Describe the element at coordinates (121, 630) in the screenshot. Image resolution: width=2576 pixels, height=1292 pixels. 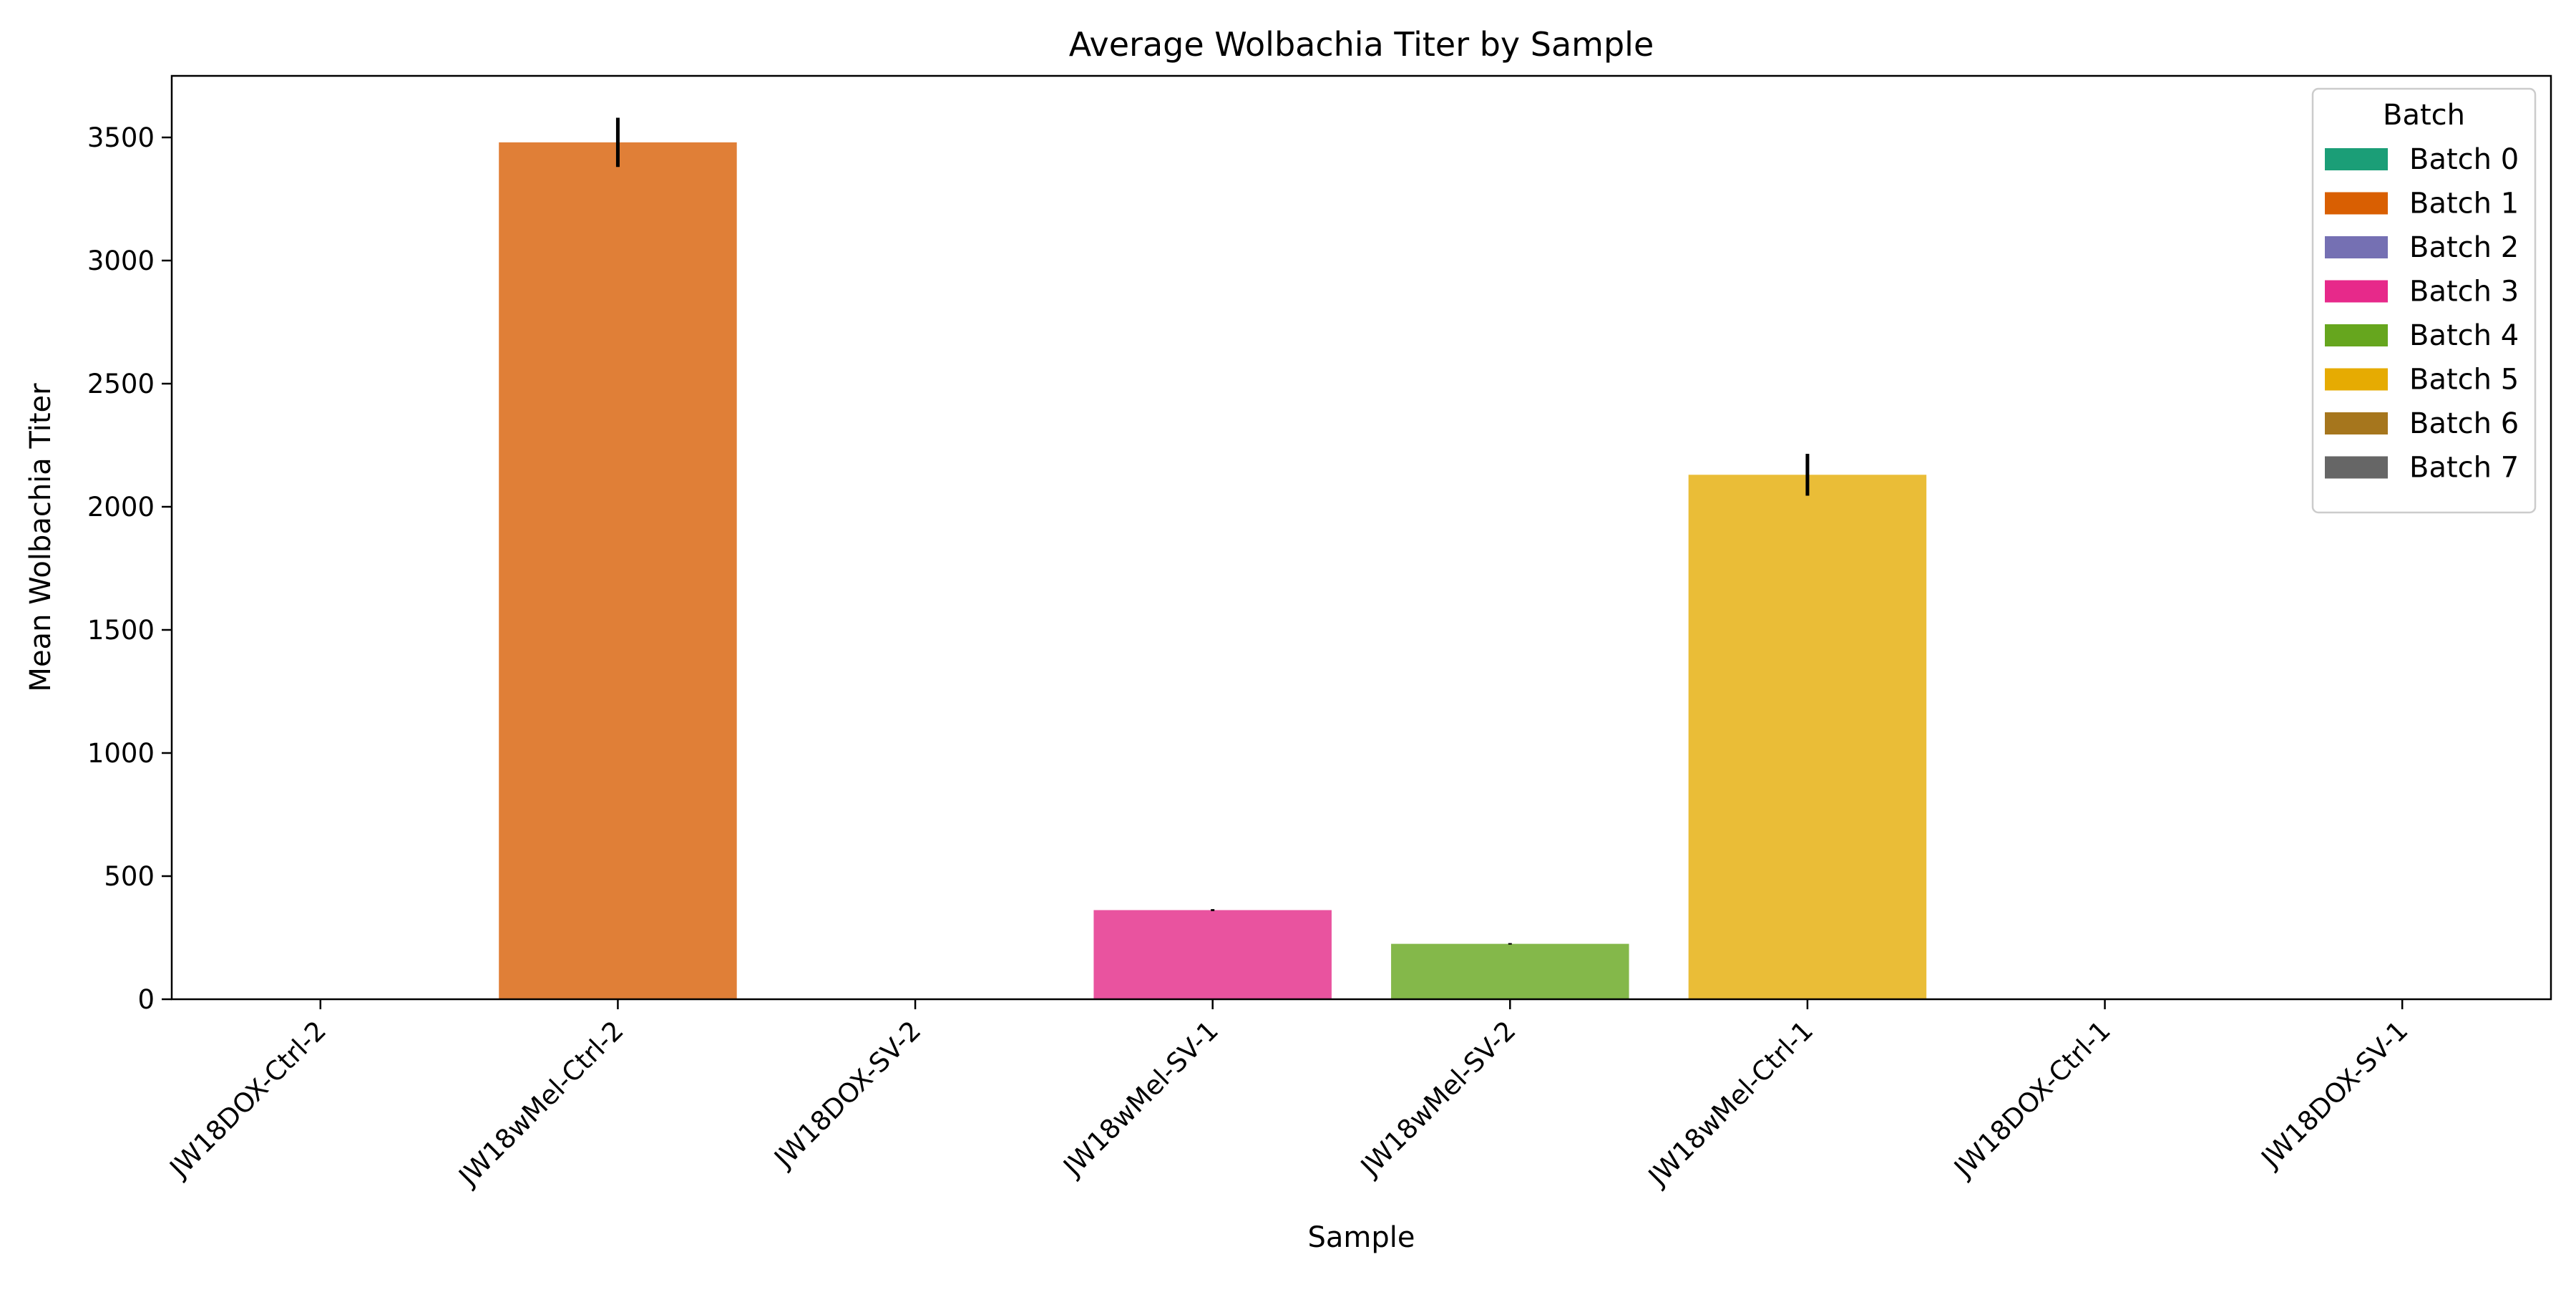
I see `y-tick-label: 1500` at that location.